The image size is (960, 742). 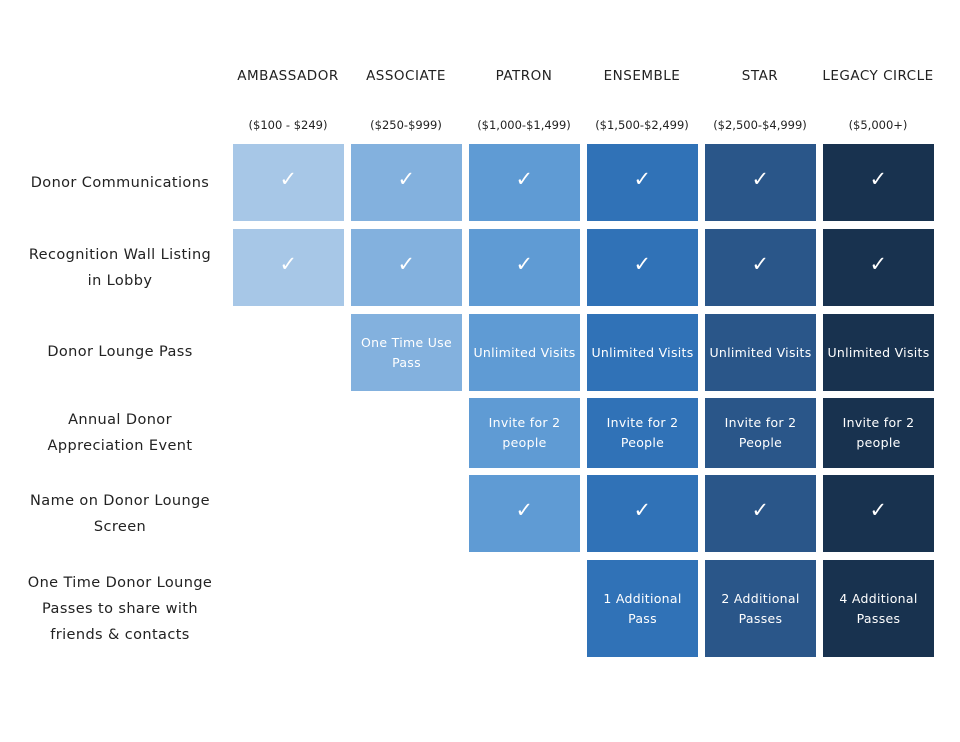 What do you see at coordinates (524, 125) in the screenshot?
I see `tier-range-patron: ($1,000-$1,499)` at bounding box center [524, 125].